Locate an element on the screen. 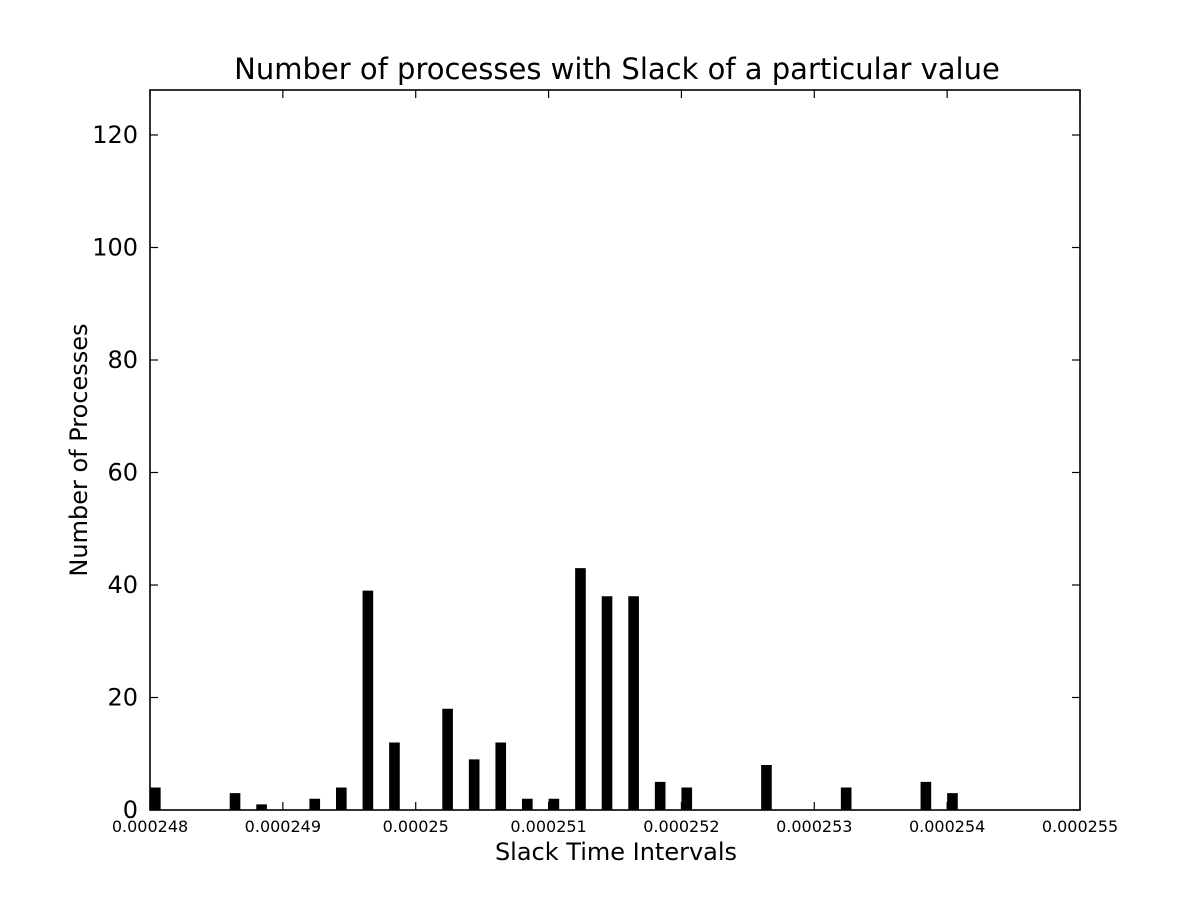  x-tick-label-6: 0.000254 is located at coordinates (947, 826).